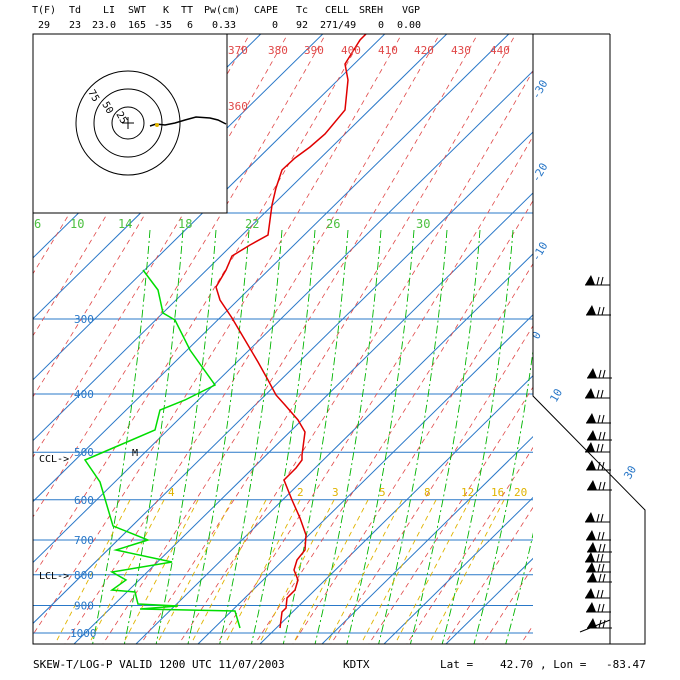  I want to click on header-value-sreh: 0, so click(381, 25).